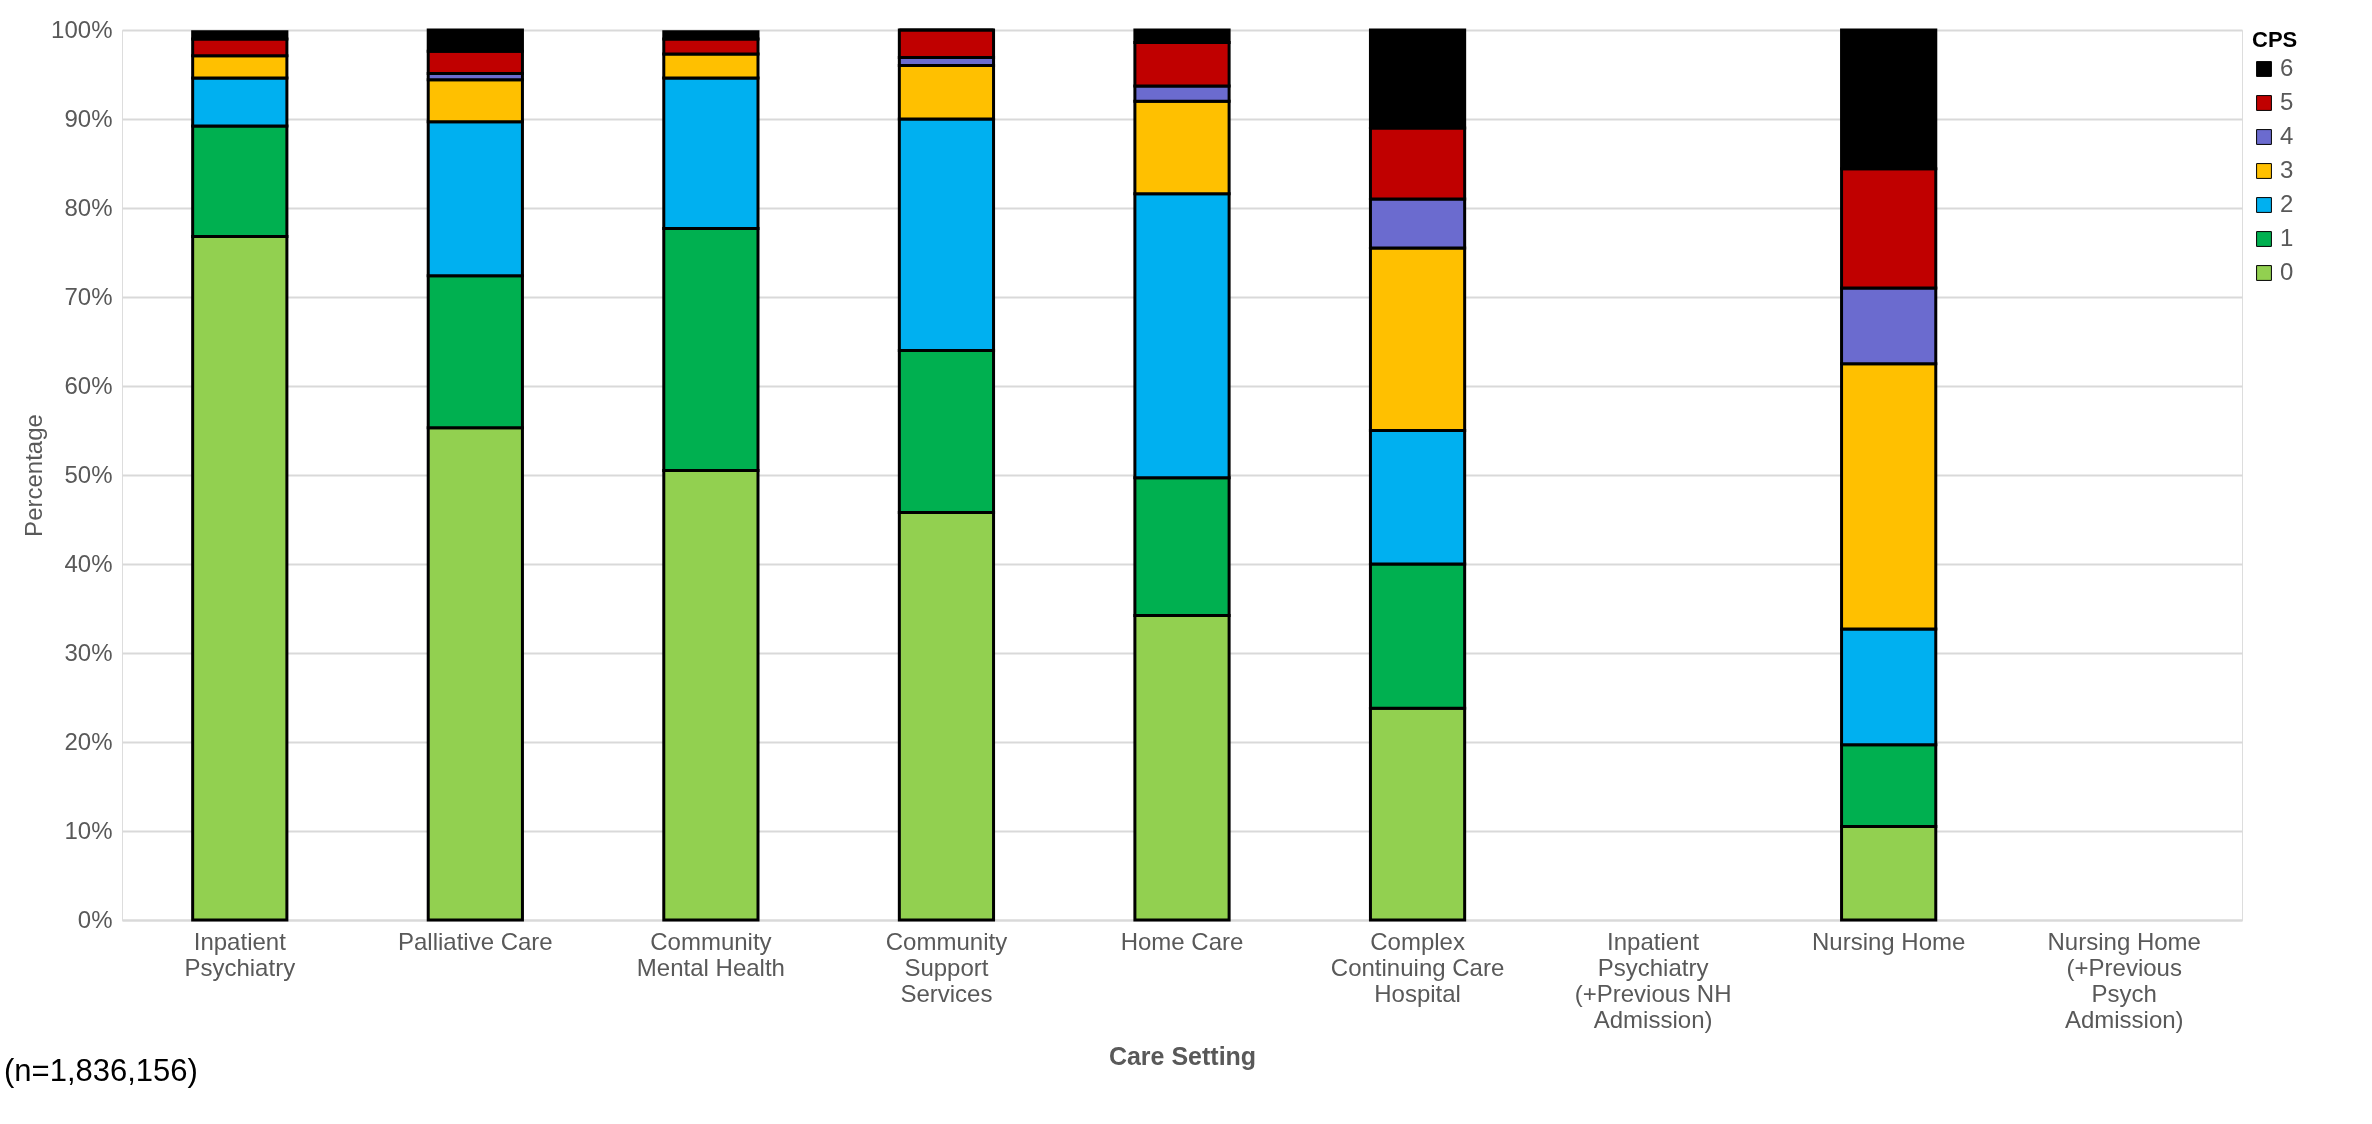  Describe the element at coordinates (2287, 271) in the screenshot. I see `legend-label: 0` at that location.